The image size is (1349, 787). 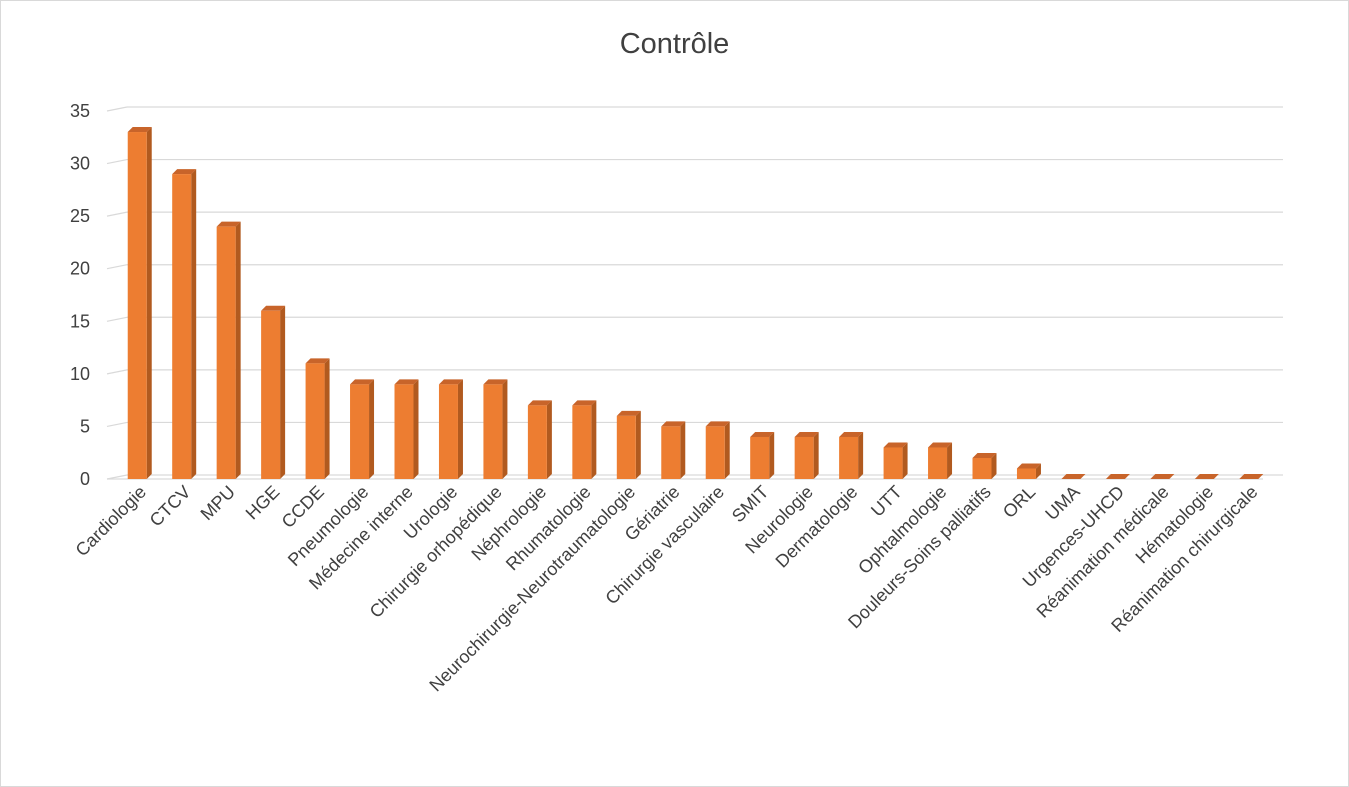 What do you see at coordinates (674, 44) in the screenshot?
I see `chart-title: Contrôle` at bounding box center [674, 44].